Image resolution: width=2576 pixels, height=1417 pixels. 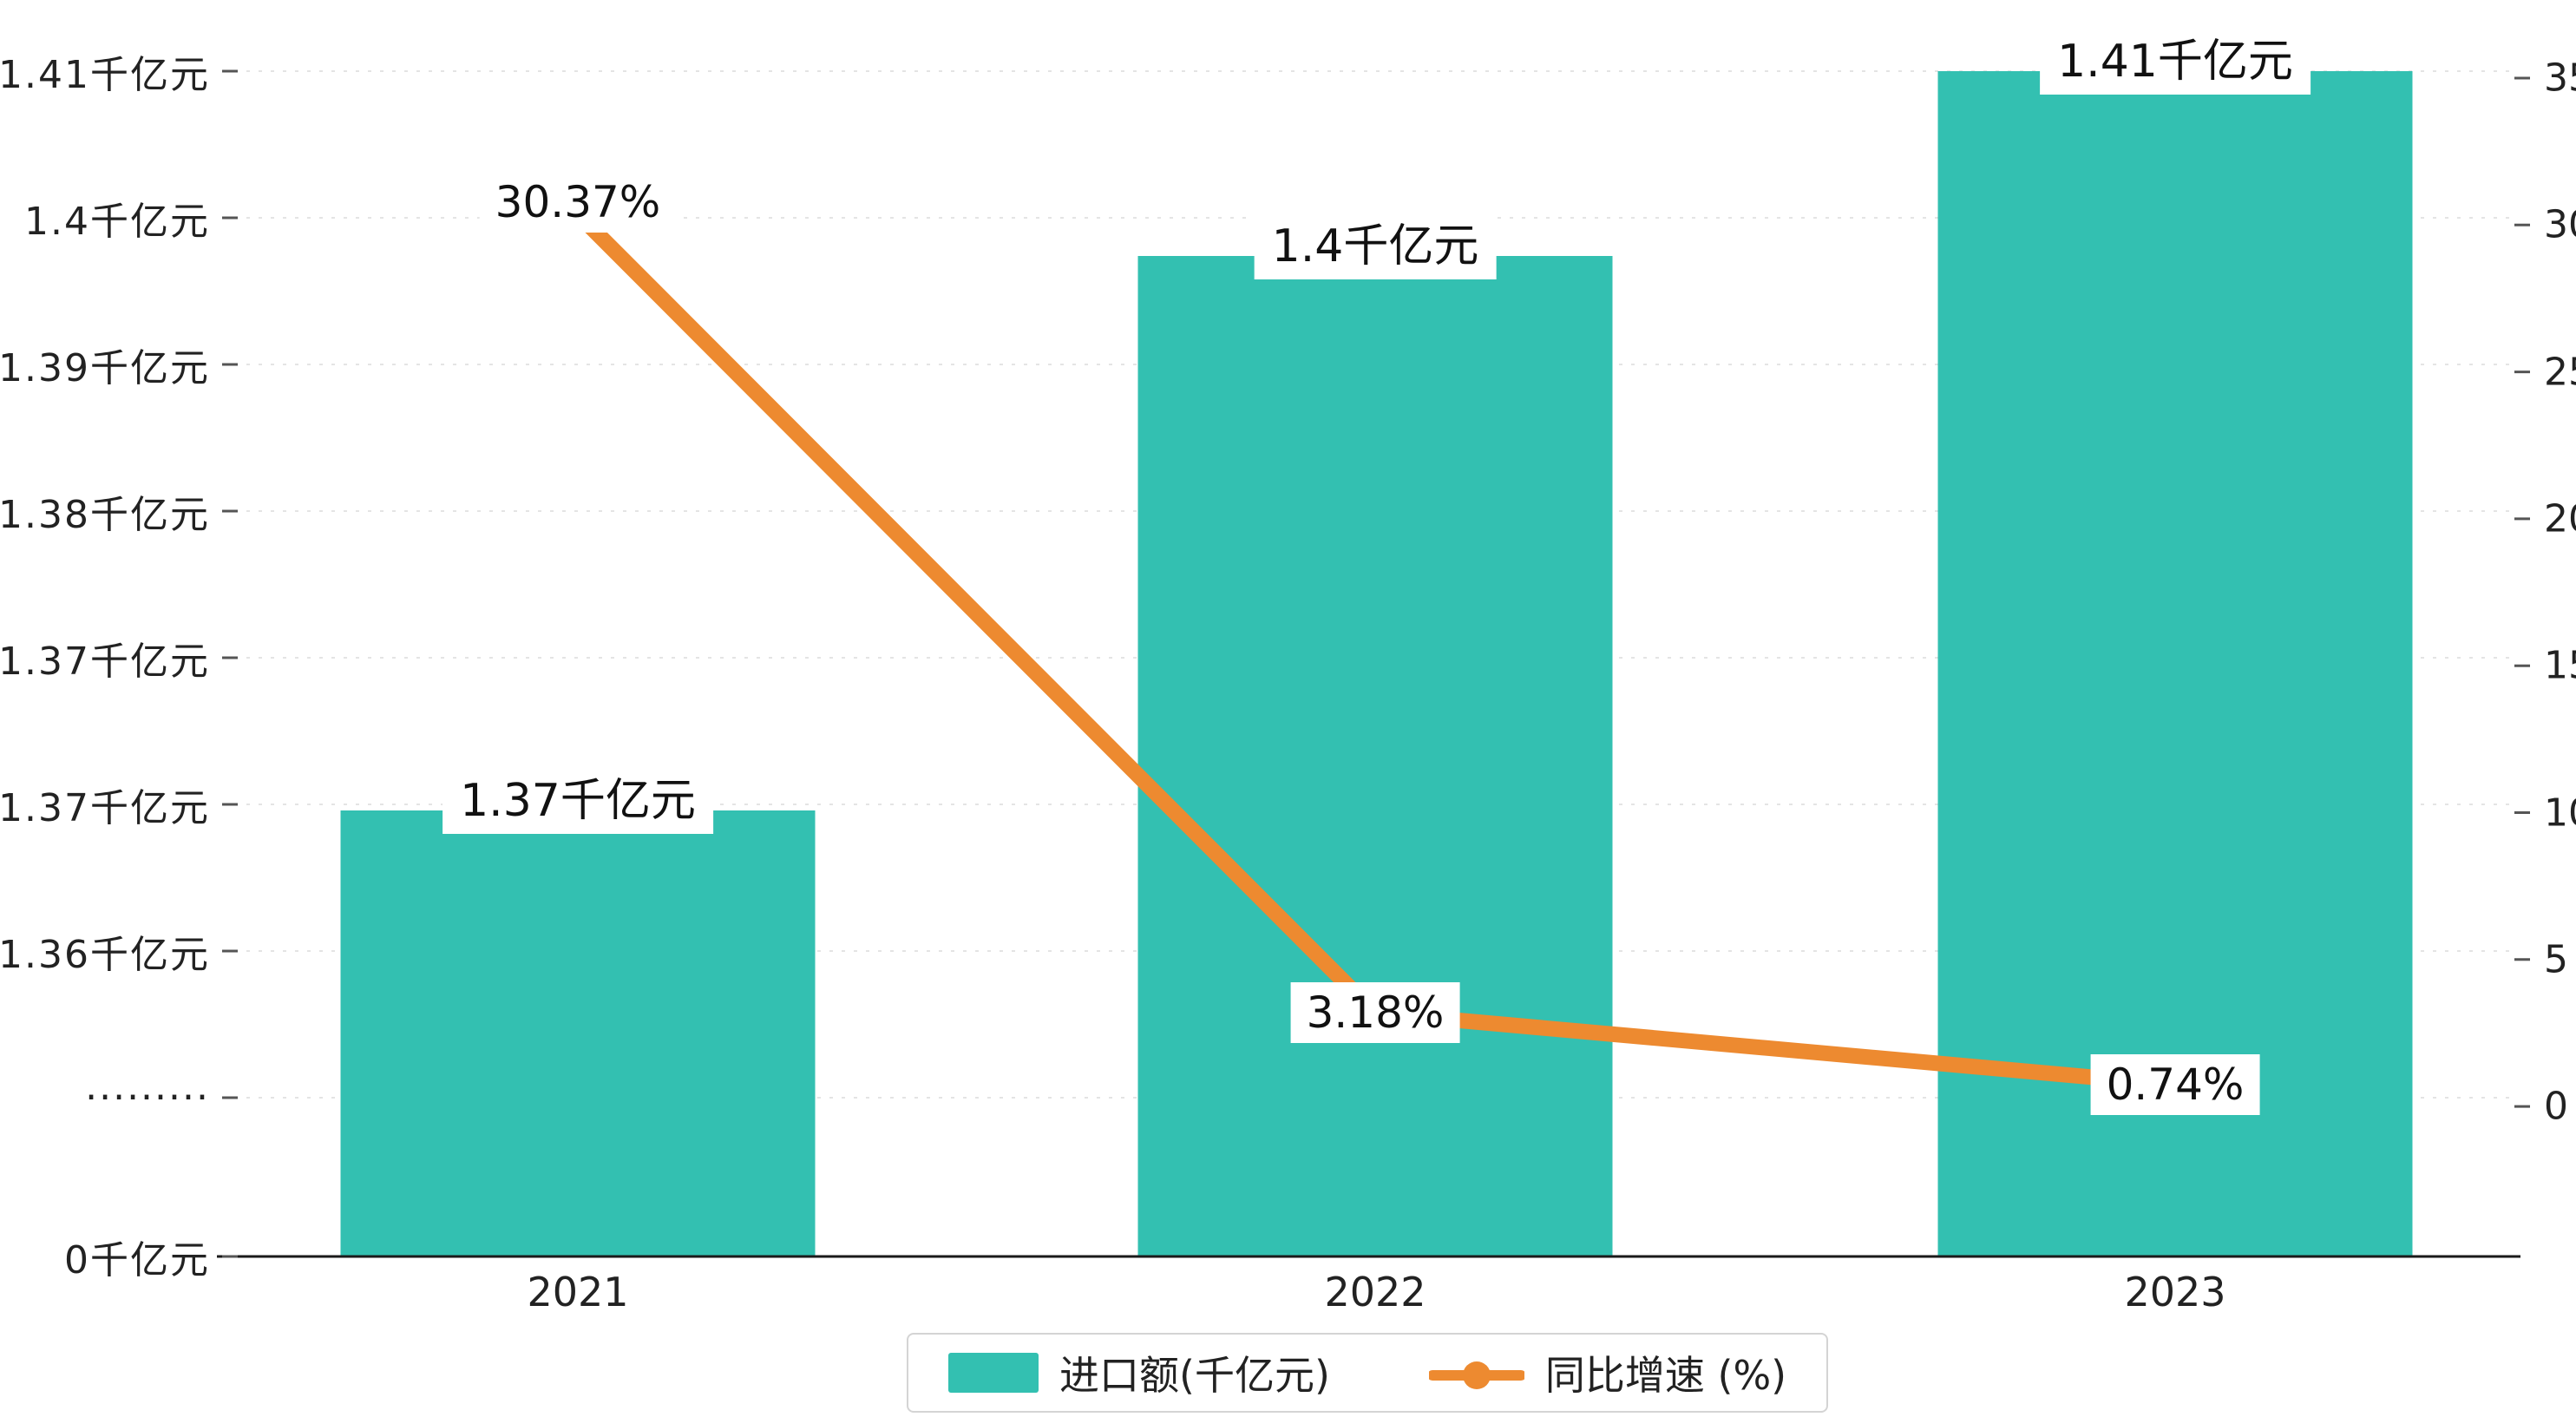 I want to click on bar-2021, so click(x=578, y=1033).